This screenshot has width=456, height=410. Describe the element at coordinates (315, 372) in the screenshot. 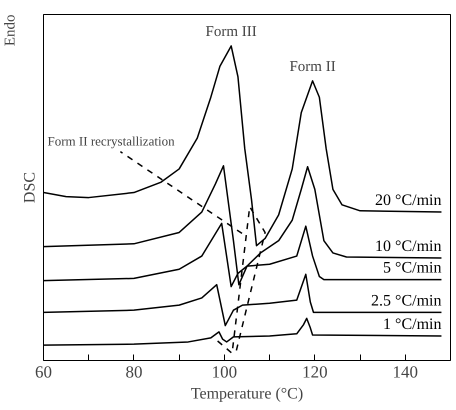

I see `x-tick-label: 120` at that location.